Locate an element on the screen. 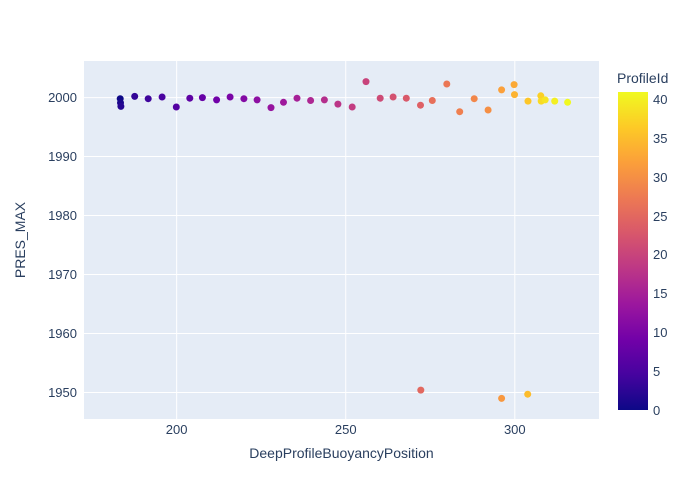  colorbar-tick-label: 30 is located at coordinates (660, 177).